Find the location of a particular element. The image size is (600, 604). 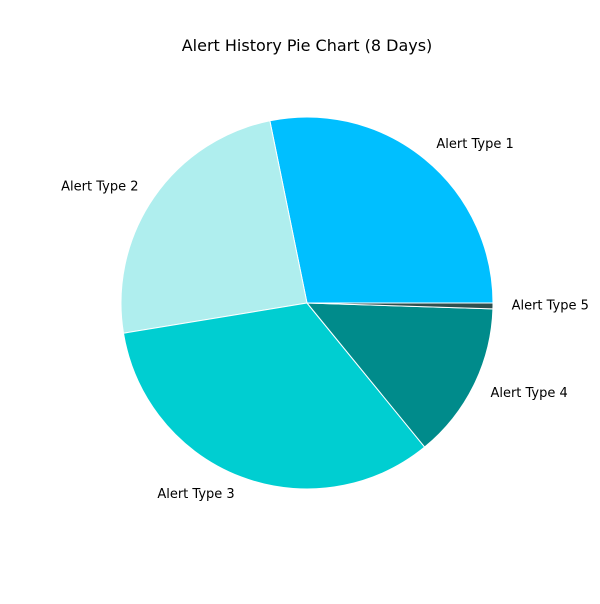

pie-slice-label-5: Alert Type 5 is located at coordinates (550, 306).